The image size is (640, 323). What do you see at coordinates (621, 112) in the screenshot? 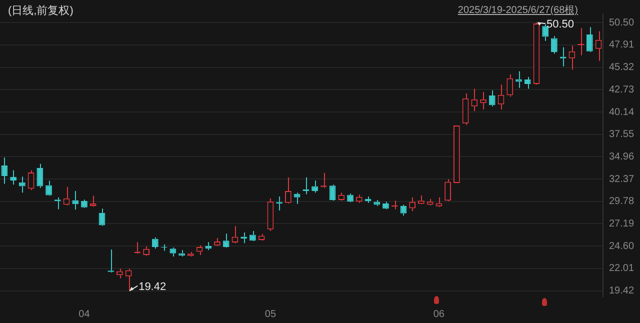
I see `y-tick-label: 40.14` at bounding box center [621, 112].